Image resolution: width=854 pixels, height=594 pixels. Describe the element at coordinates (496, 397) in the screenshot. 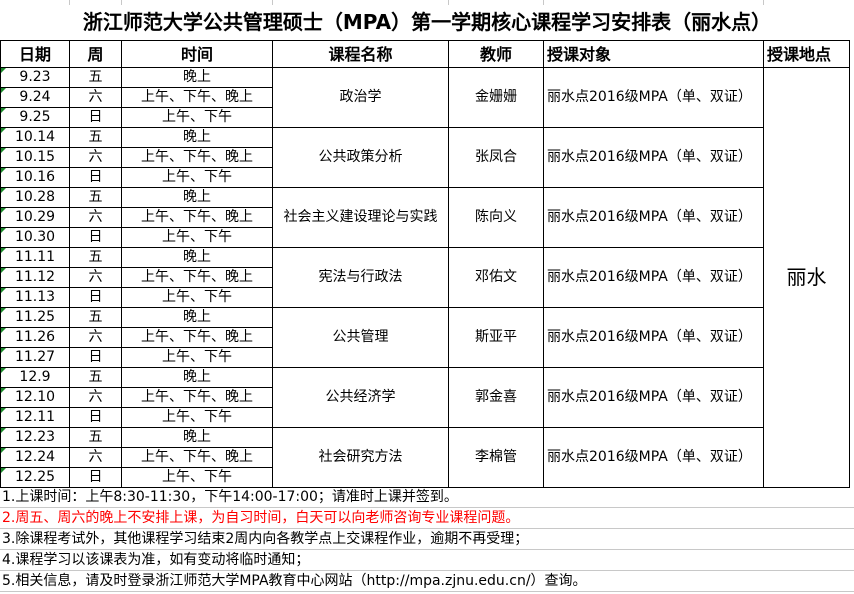

I see `teacher-cell: 郭金喜` at that location.